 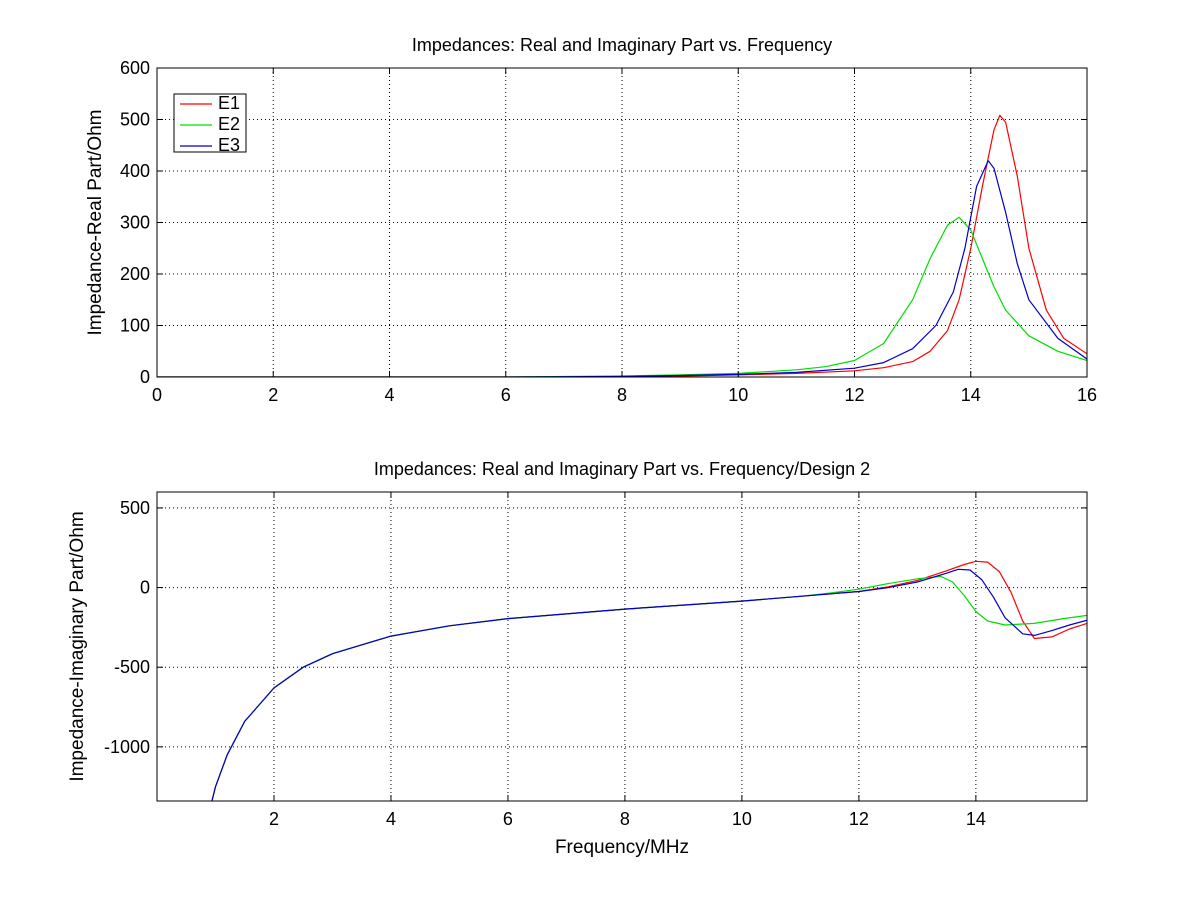 What do you see at coordinates (135, 223) in the screenshot?
I see `y-tick-label: 300` at bounding box center [135, 223].